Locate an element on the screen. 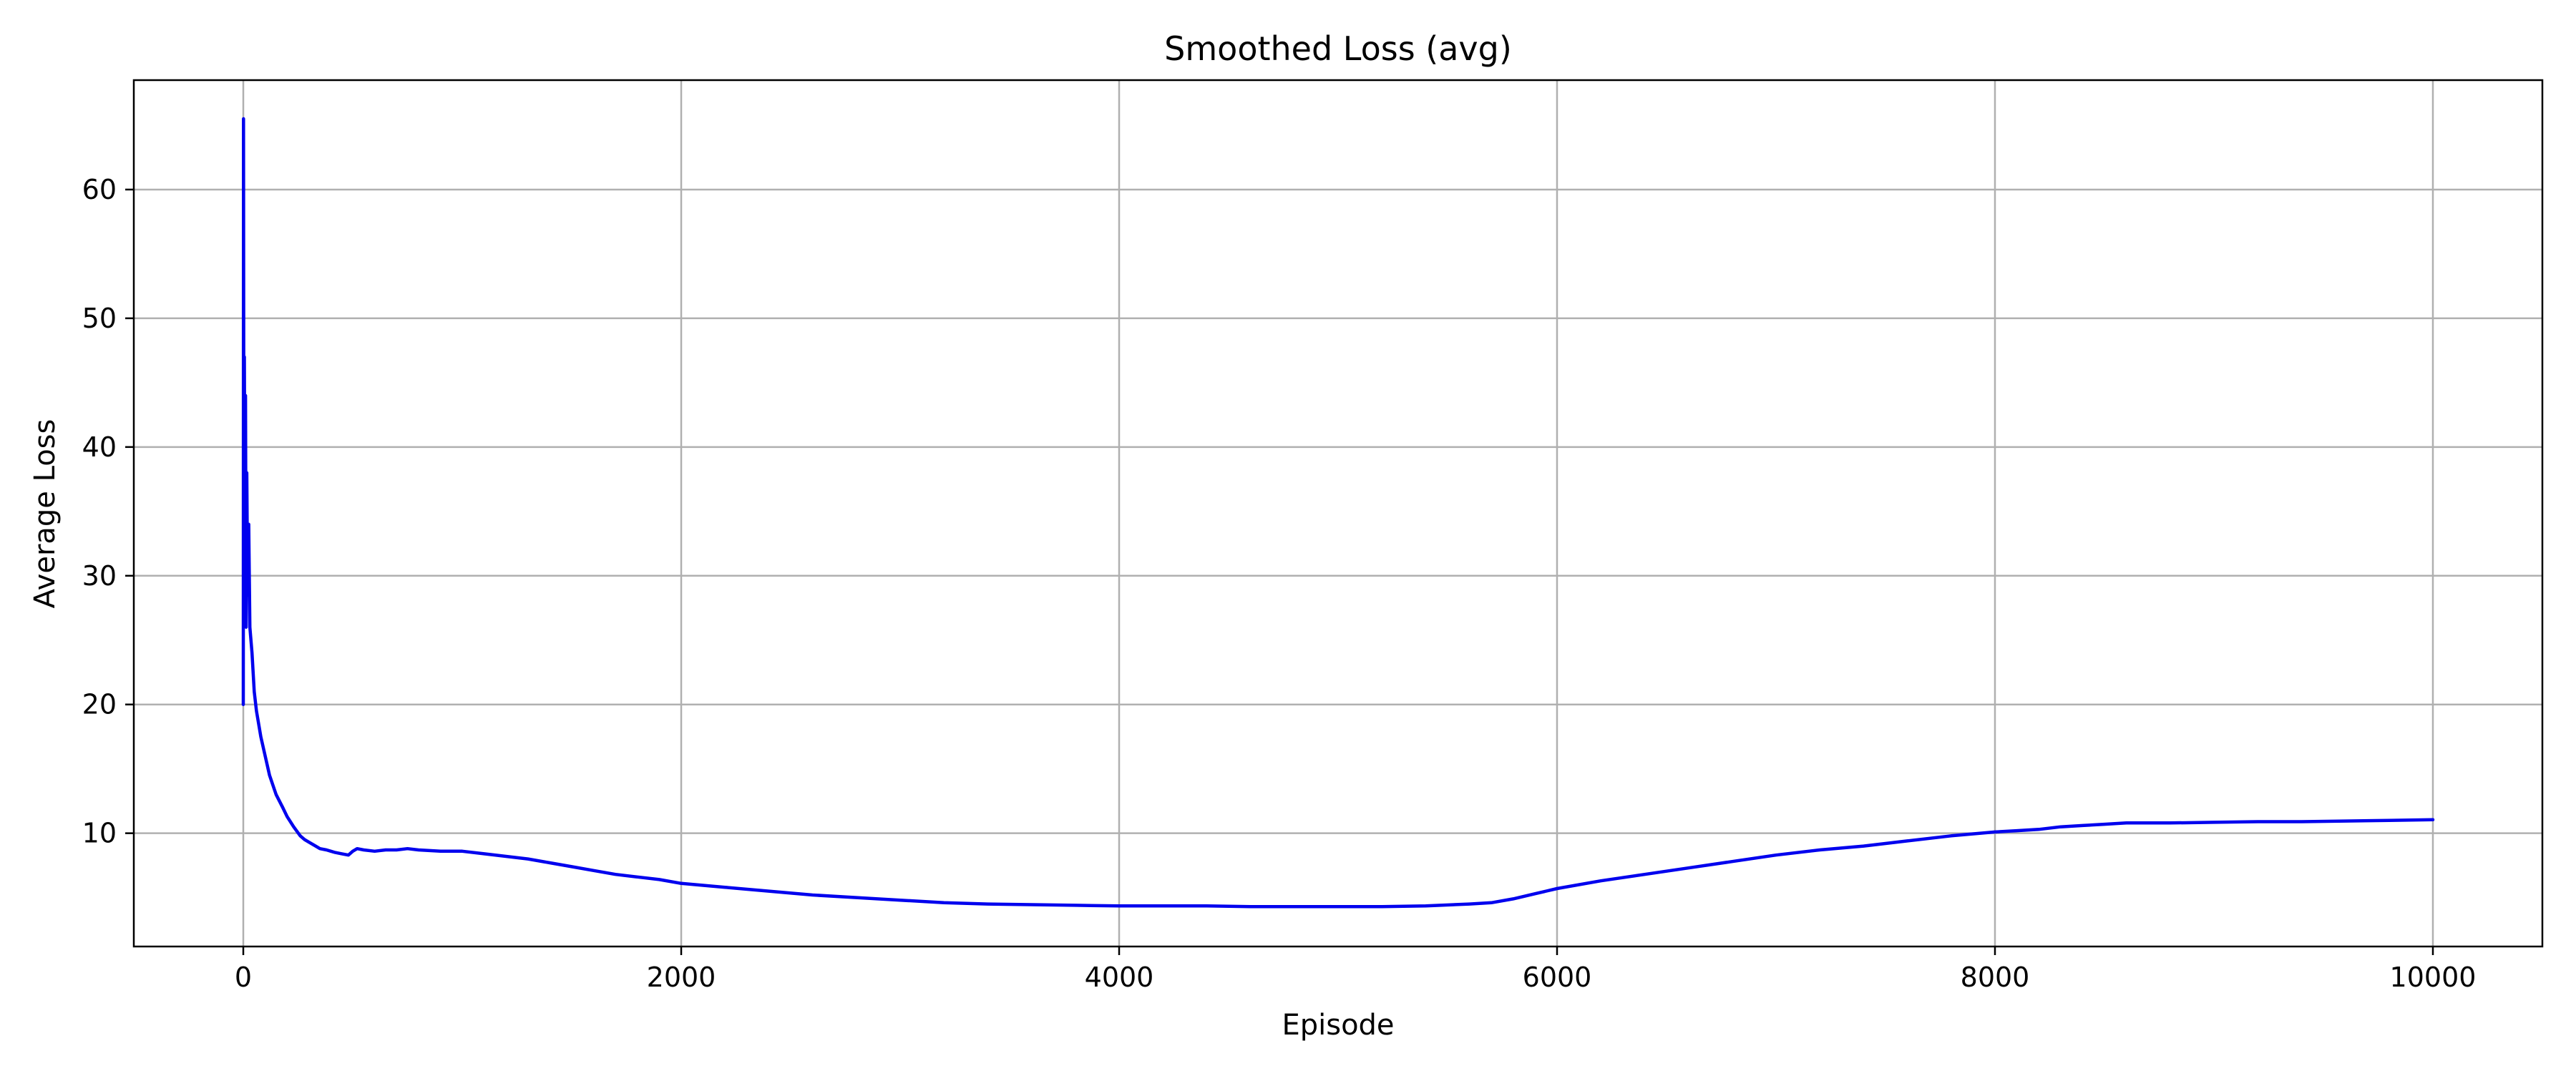 The height and width of the screenshot is (1076, 2576). chart-title: Smoothed Loss (avg) is located at coordinates (1338, 49).